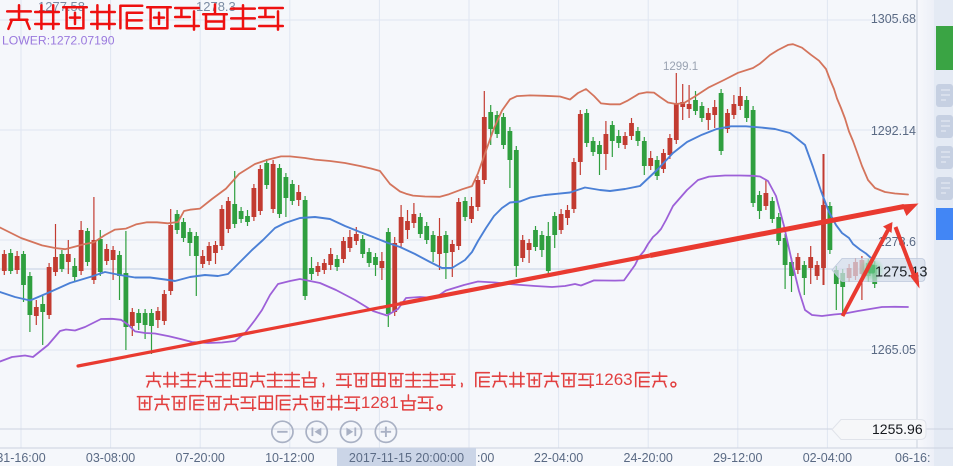  I want to click on svg-text: 1265.05, so click(893, 350).